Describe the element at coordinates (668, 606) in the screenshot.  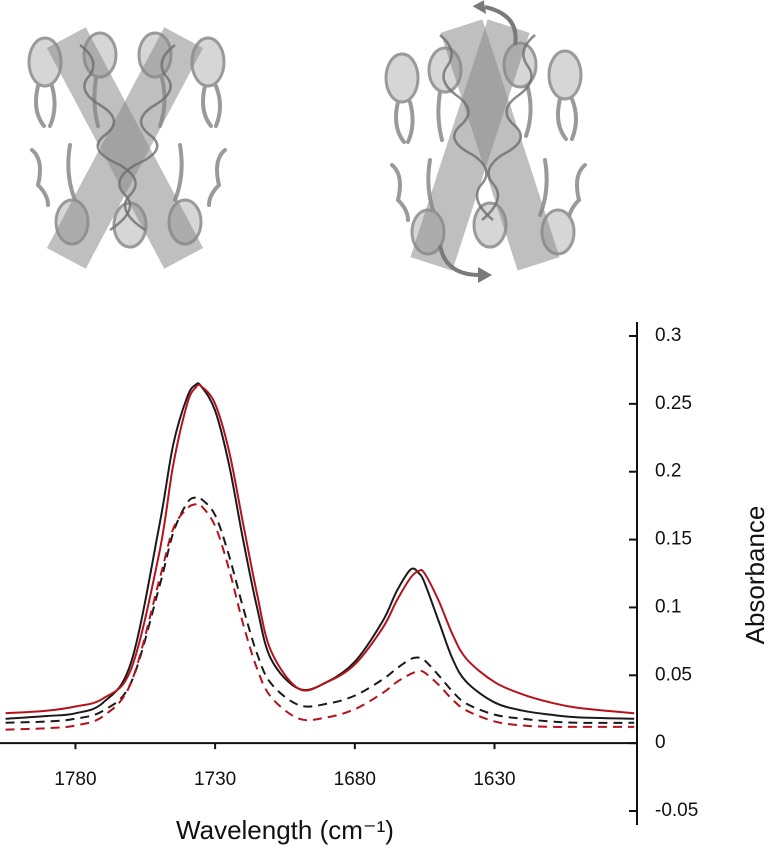
I see `y-tick-label: 0.1` at that location.